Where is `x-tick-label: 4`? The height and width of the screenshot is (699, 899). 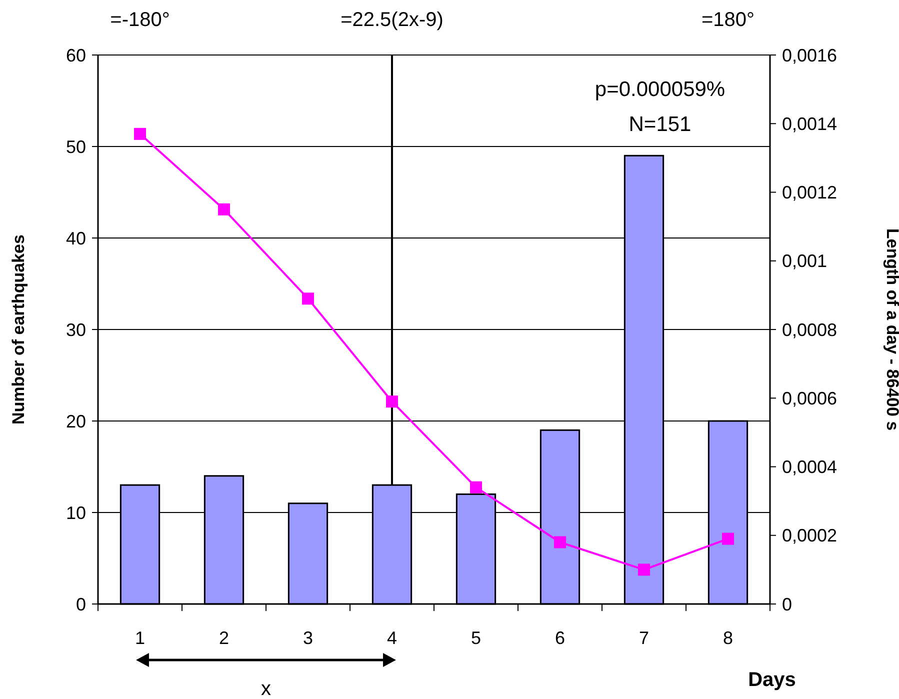 x-tick-label: 4 is located at coordinates (392, 638).